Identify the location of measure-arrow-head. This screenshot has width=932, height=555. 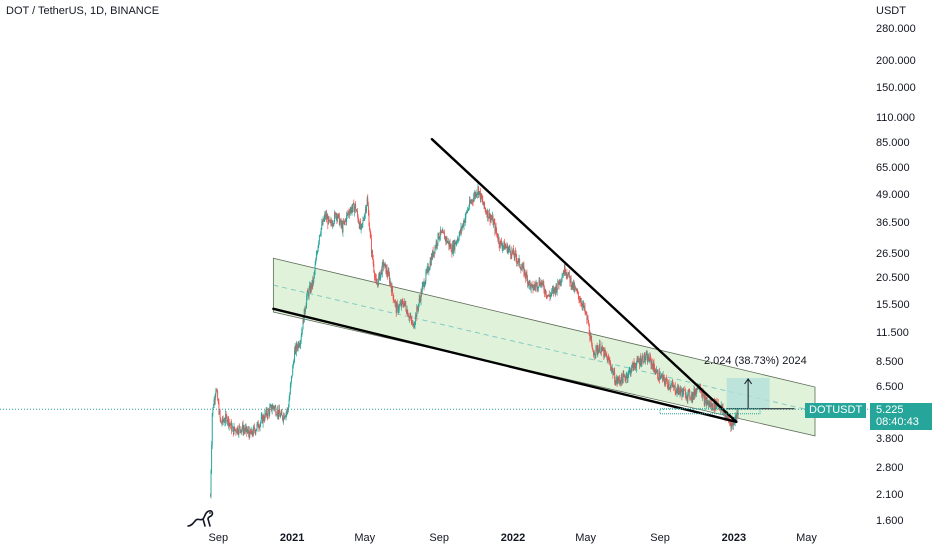
(748, 381).